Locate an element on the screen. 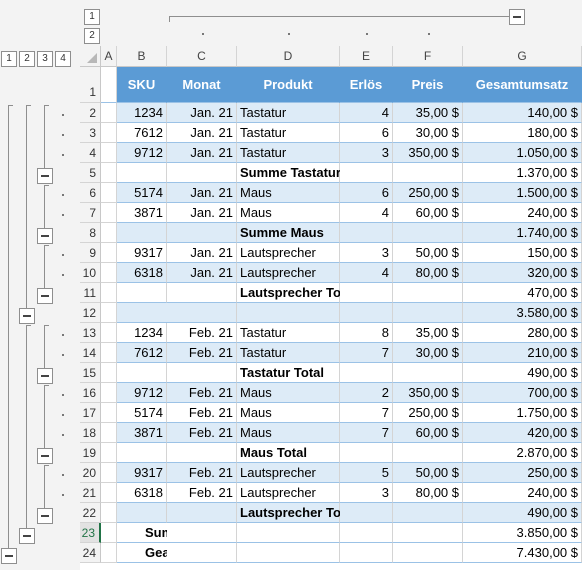  row-header-24: 24 is located at coordinates (90, 553).